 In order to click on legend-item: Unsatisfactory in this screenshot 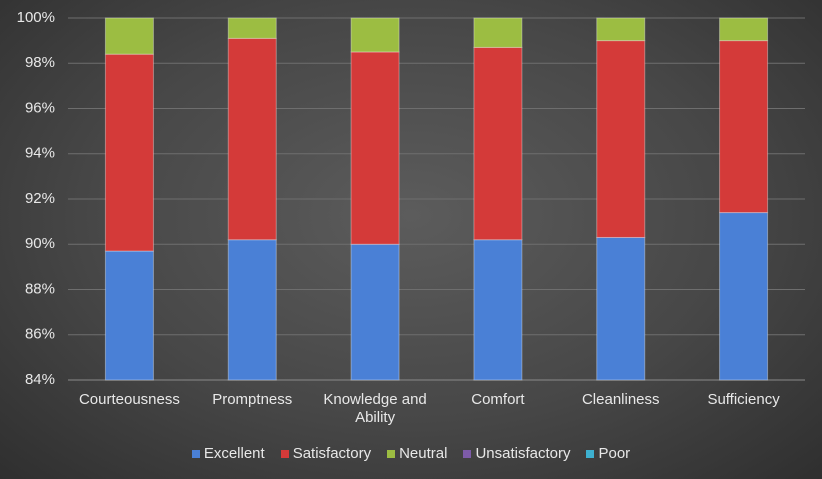, I will do `click(516, 453)`.